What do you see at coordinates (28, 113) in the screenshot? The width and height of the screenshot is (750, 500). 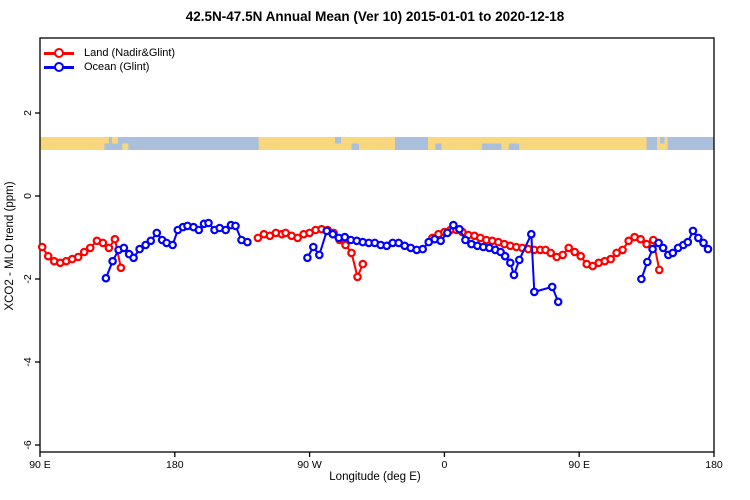 I see `y-tick-label: 2` at bounding box center [28, 113].